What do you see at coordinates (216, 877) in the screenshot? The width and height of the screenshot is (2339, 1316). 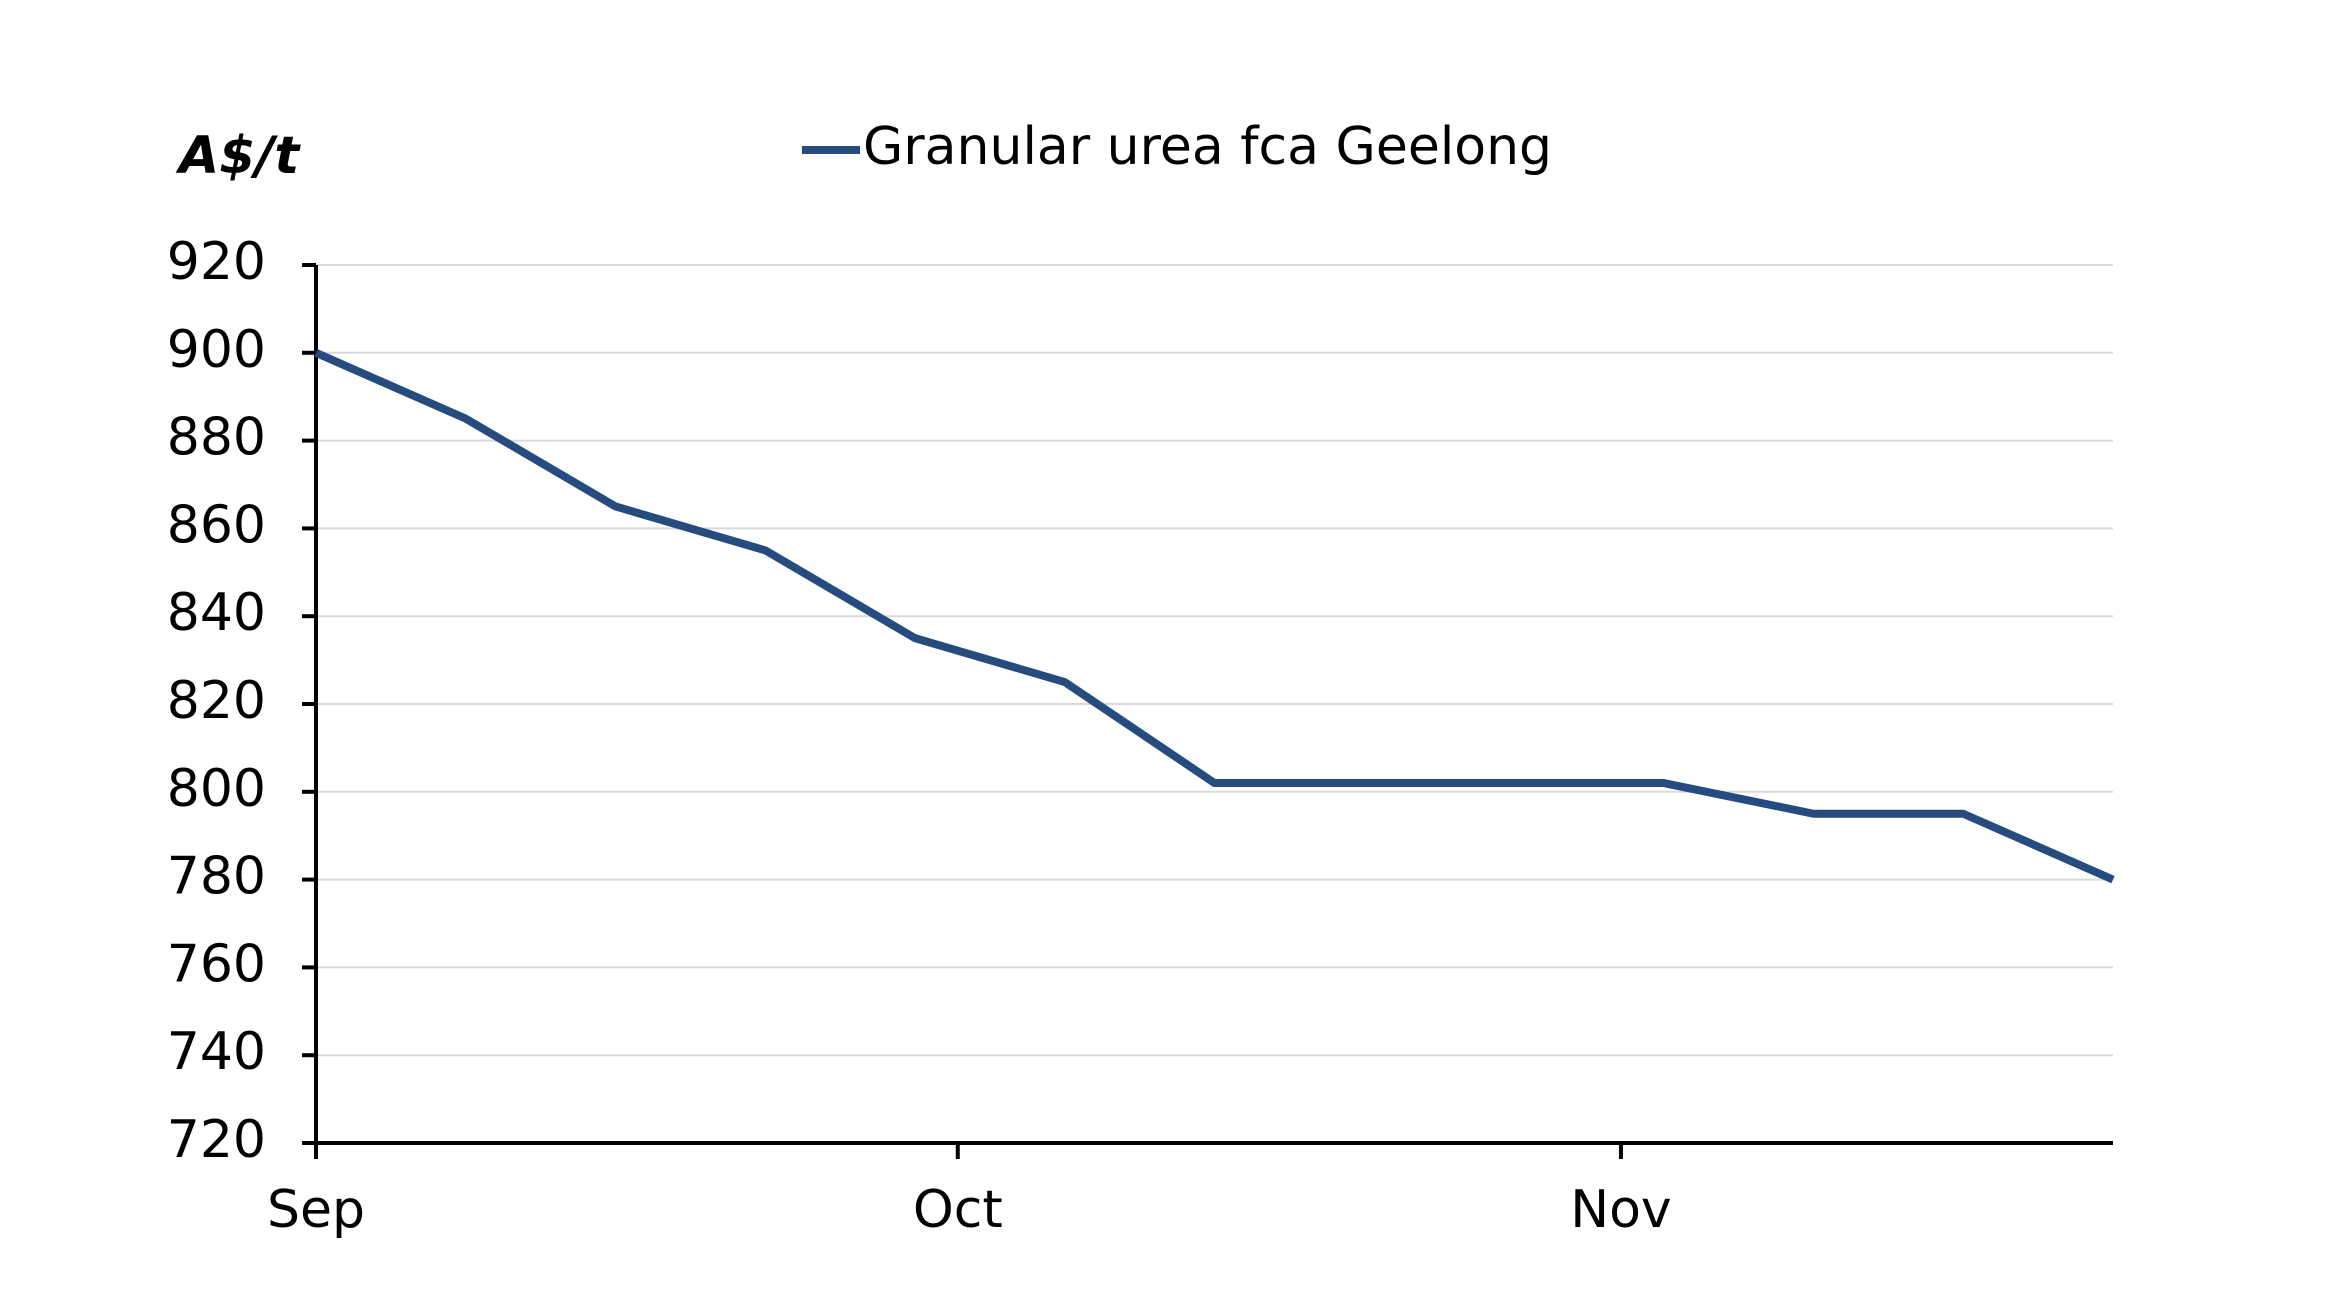 I see `y-tick-label: 780` at bounding box center [216, 877].